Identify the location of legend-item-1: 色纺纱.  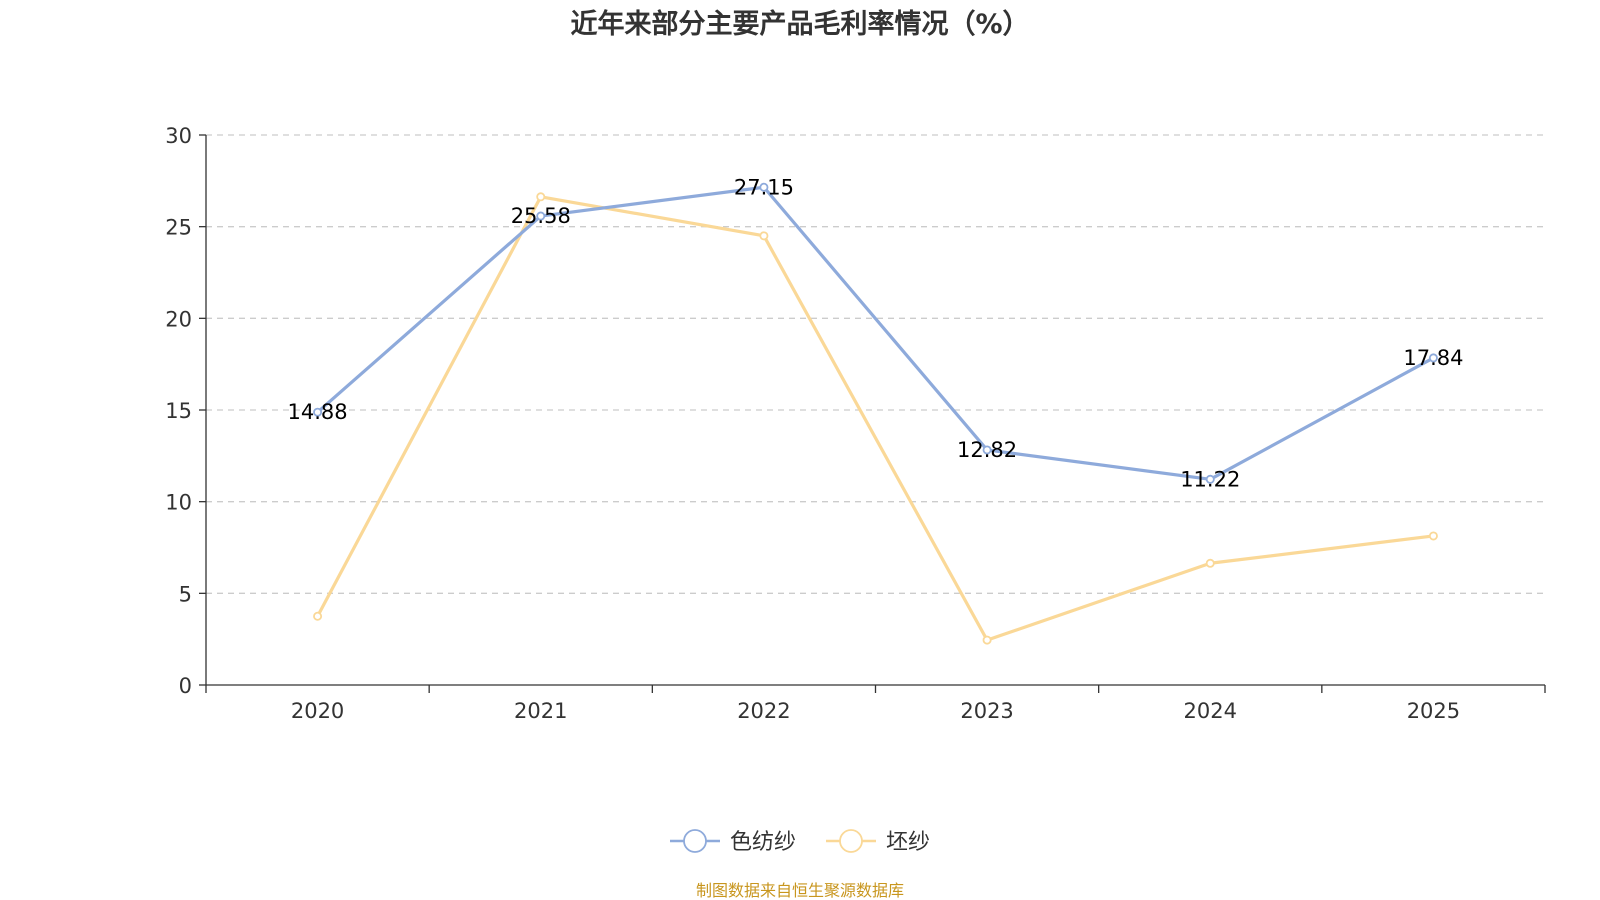
(733, 842).